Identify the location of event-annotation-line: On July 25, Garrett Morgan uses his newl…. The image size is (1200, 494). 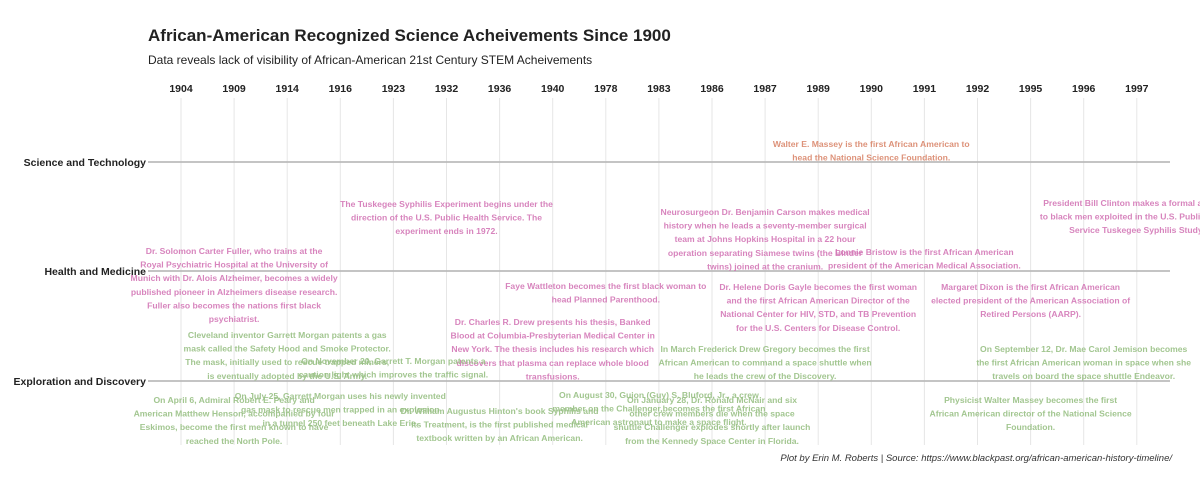
(340, 396).